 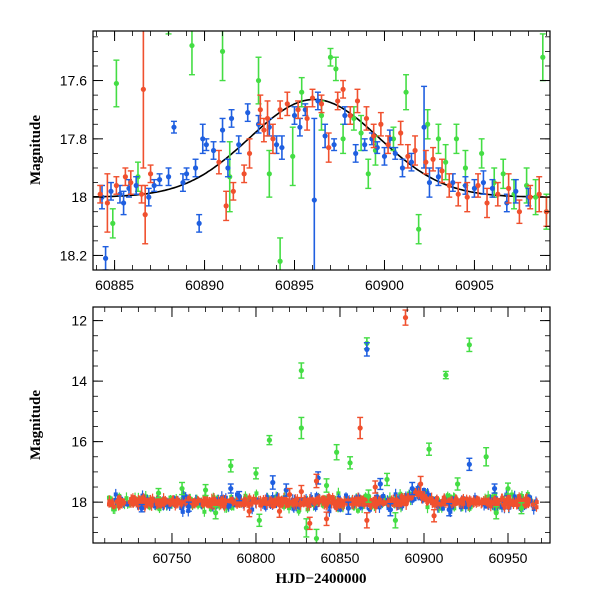 What do you see at coordinates (73, 139) in the screenshot?
I see `y-tick-label: 17.8` at bounding box center [73, 139].